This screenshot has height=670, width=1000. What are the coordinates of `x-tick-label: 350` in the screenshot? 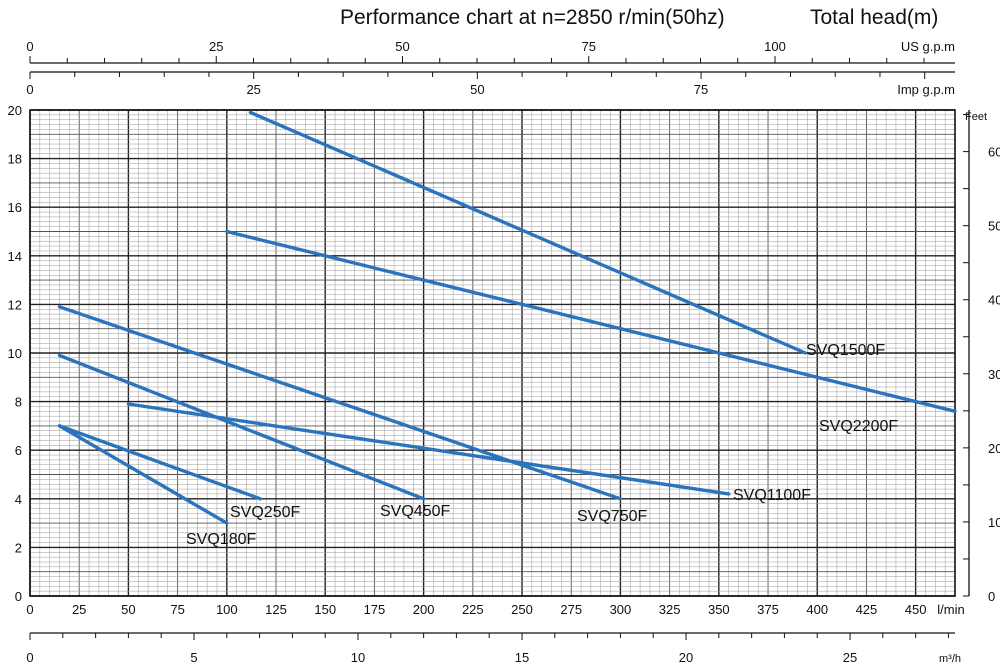 It's located at (719, 609).